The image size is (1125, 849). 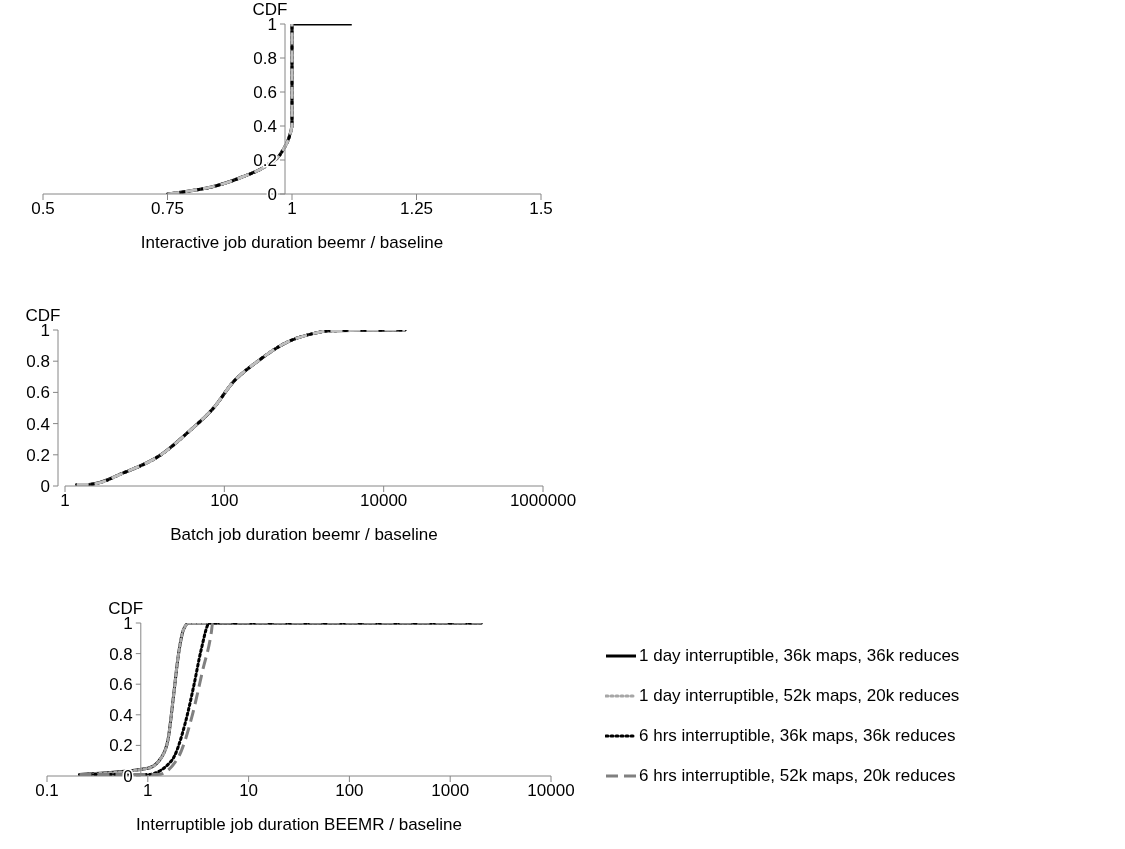 I want to click on legend-label: 6 hrs interruptible, 36k maps, 36k reduces, so click(x=797, y=736).